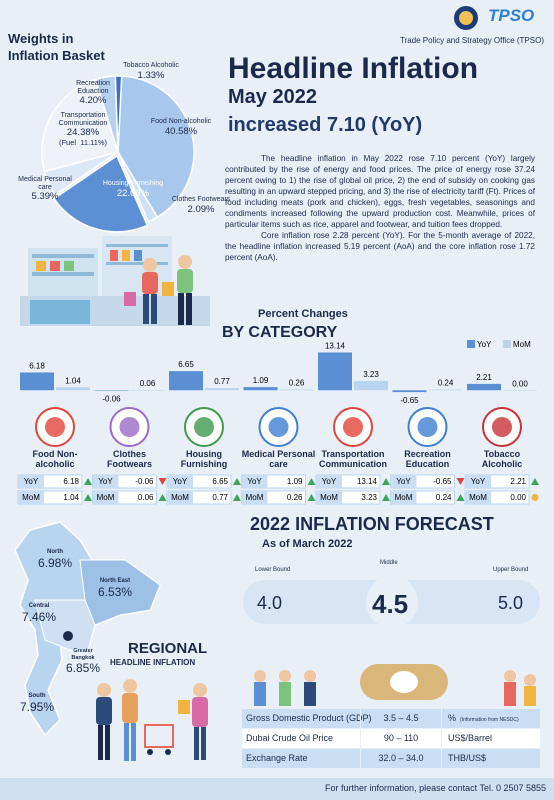 The height and width of the screenshot is (800, 554). What do you see at coordinates (45, 189) in the screenshot?
I see `pie-label: Medical Personal care 5.39%` at bounding box center [45, 189].